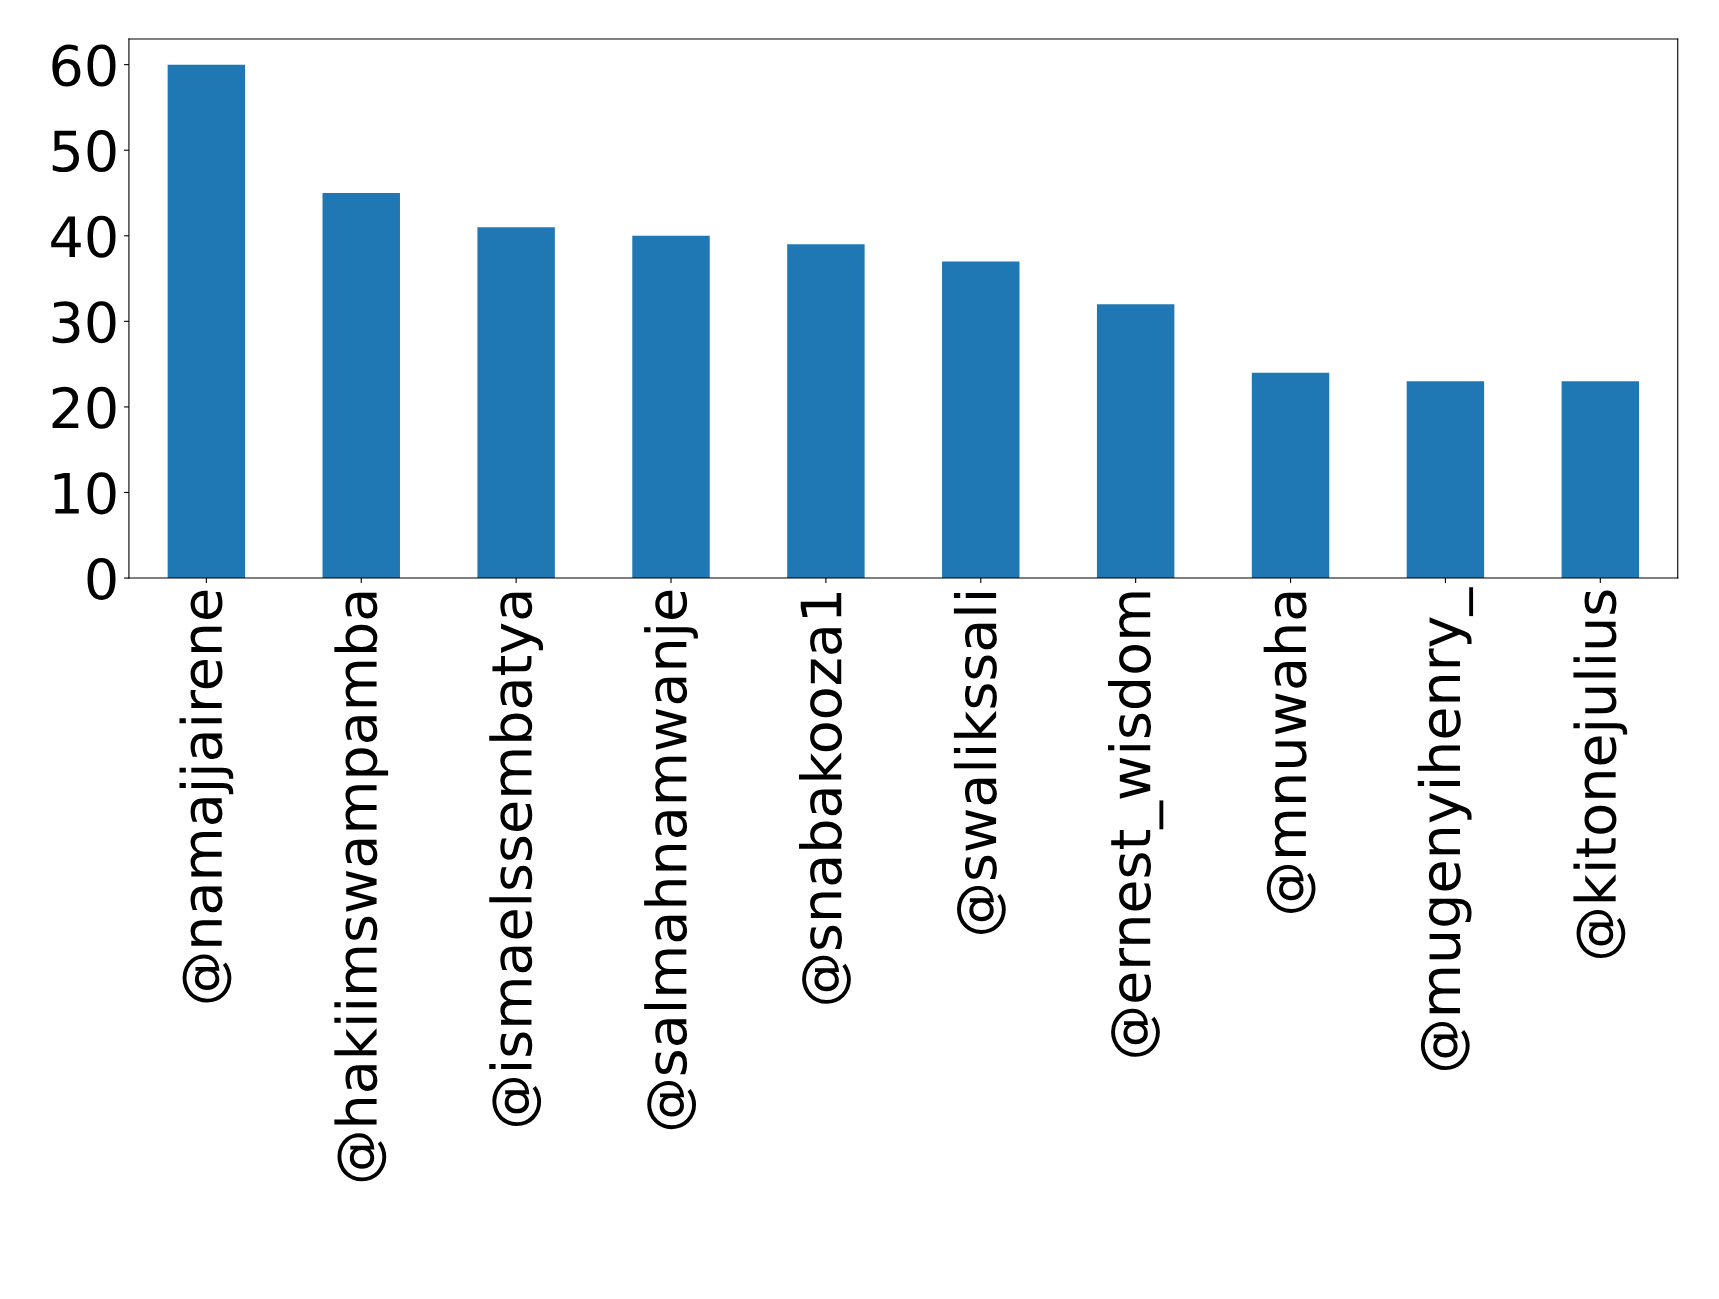 This screenshot has width=1719, height=1299. I want to click on x-tick-label: @namajjairene, so click(206, 796).